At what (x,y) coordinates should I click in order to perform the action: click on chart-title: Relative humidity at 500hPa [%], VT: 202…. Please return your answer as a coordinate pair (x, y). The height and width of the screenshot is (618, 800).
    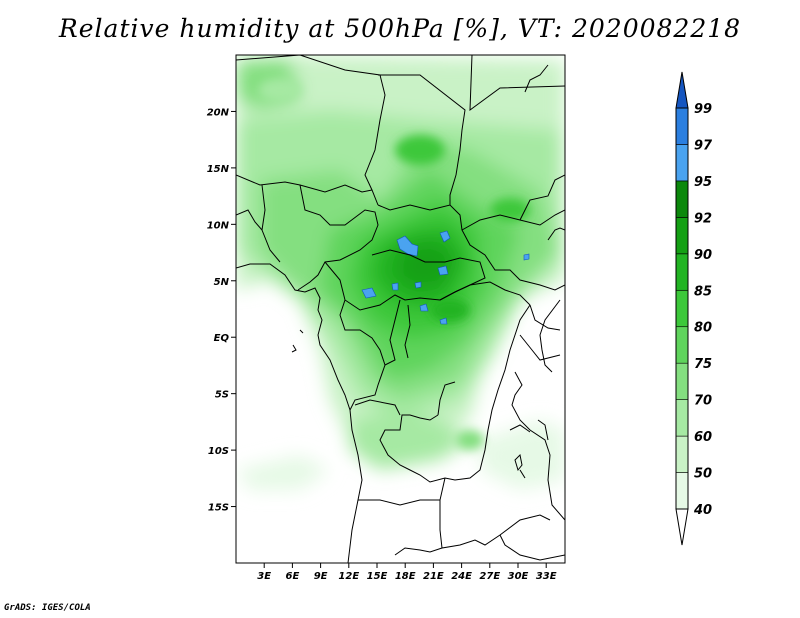
    Looking at the image, I should click on (400, 28).